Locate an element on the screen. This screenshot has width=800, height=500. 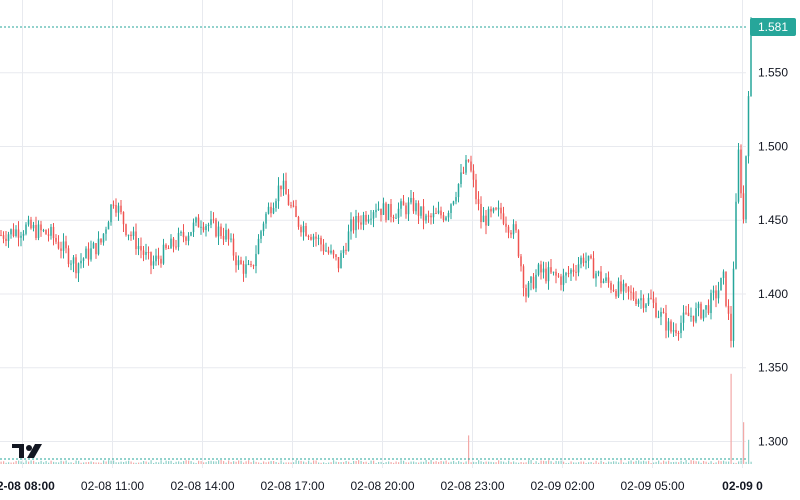
tradingview-logo-icon is located at coordinates (27, 451).